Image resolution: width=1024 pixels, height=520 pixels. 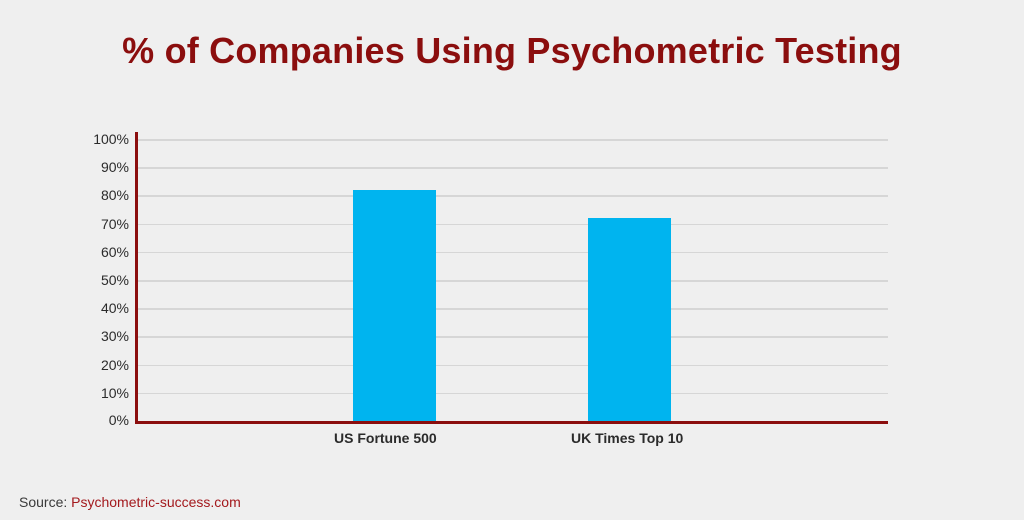 What do you see at coordinates (511, 422) in the screenshot?
I see `x-axis-line` at bounding box center [511, 422].